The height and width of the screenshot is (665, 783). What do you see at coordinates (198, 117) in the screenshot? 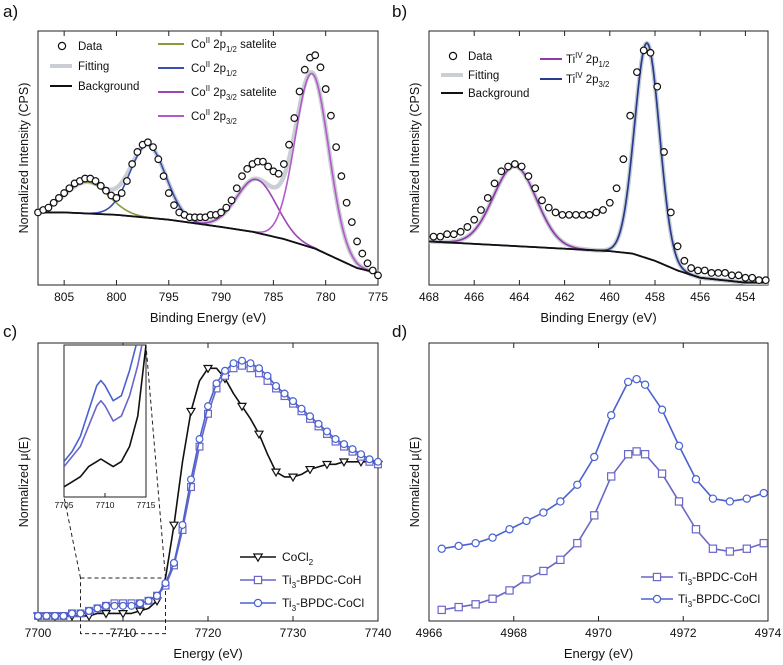
I see `legend-label-part: Co` at bounding box center [198, 117].